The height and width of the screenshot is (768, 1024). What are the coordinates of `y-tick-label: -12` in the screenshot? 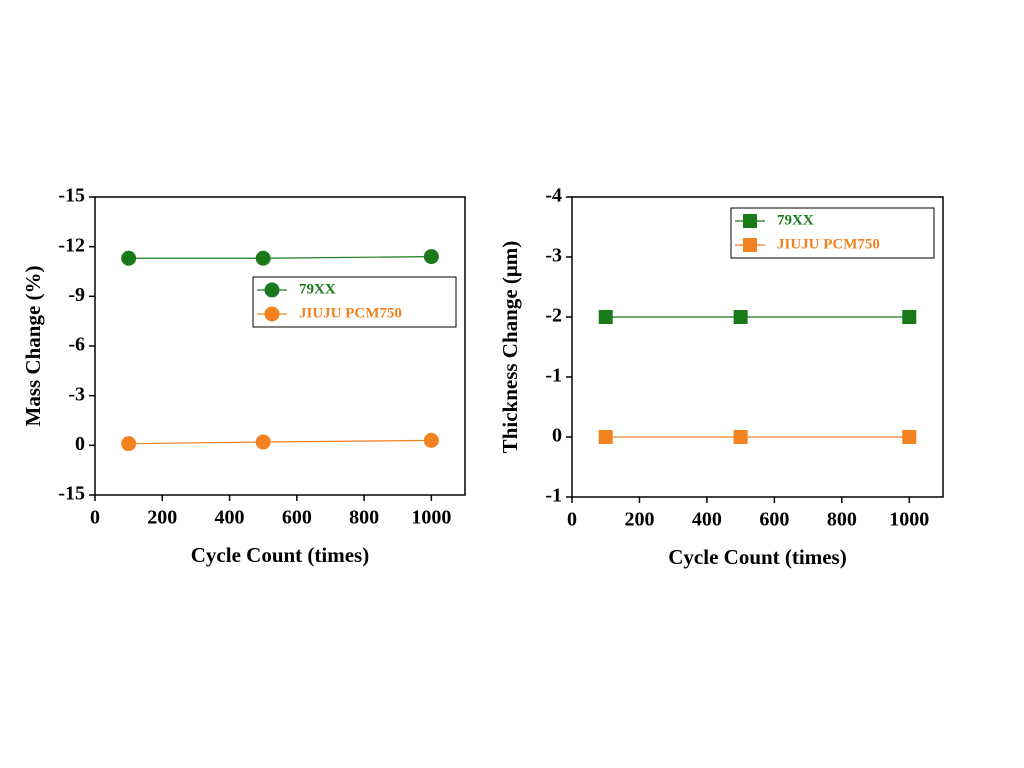 It's located at (71, 245).